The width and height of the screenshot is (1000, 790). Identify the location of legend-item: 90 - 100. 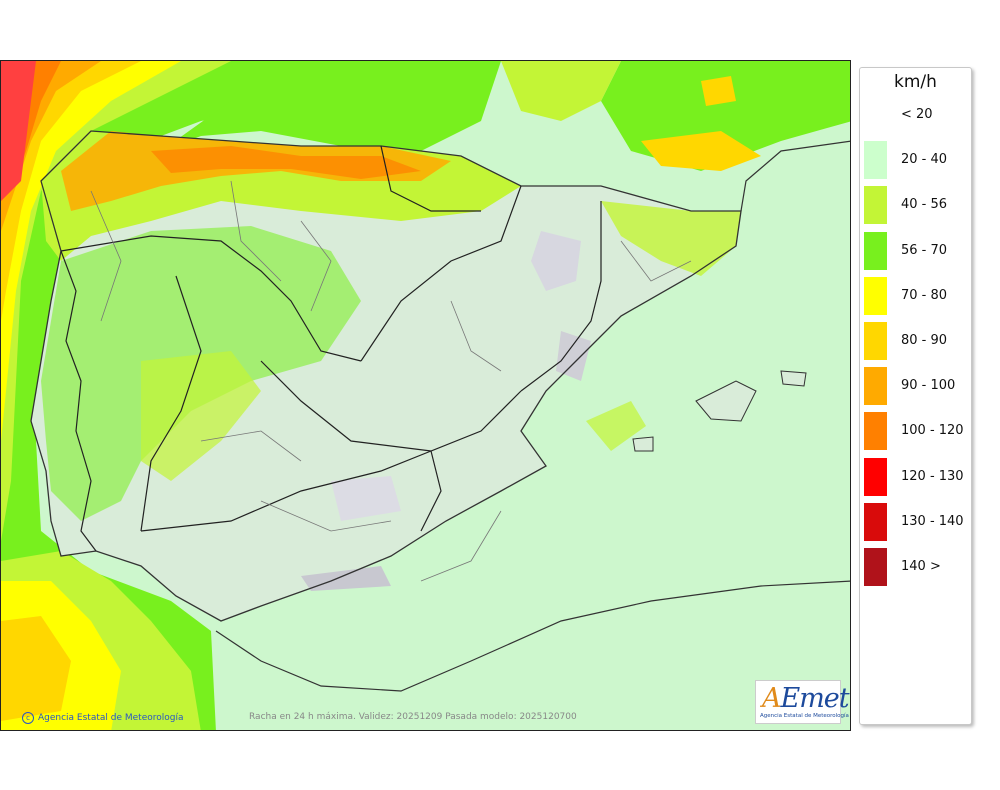
(916, 386).